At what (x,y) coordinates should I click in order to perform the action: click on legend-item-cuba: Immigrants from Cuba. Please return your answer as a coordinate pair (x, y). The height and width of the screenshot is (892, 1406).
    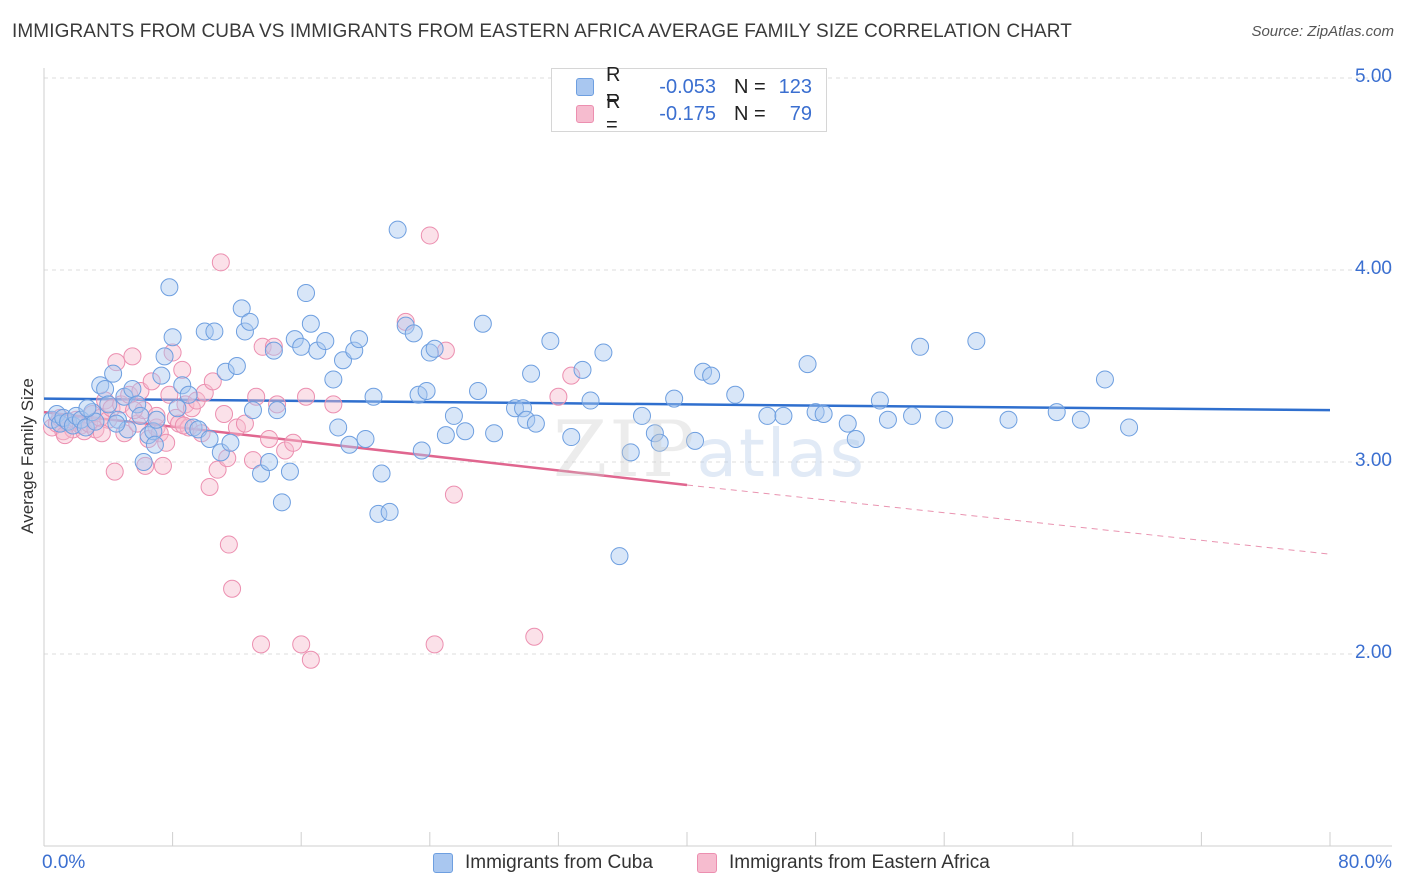
    Looking at the image, I should click on (543, 863).